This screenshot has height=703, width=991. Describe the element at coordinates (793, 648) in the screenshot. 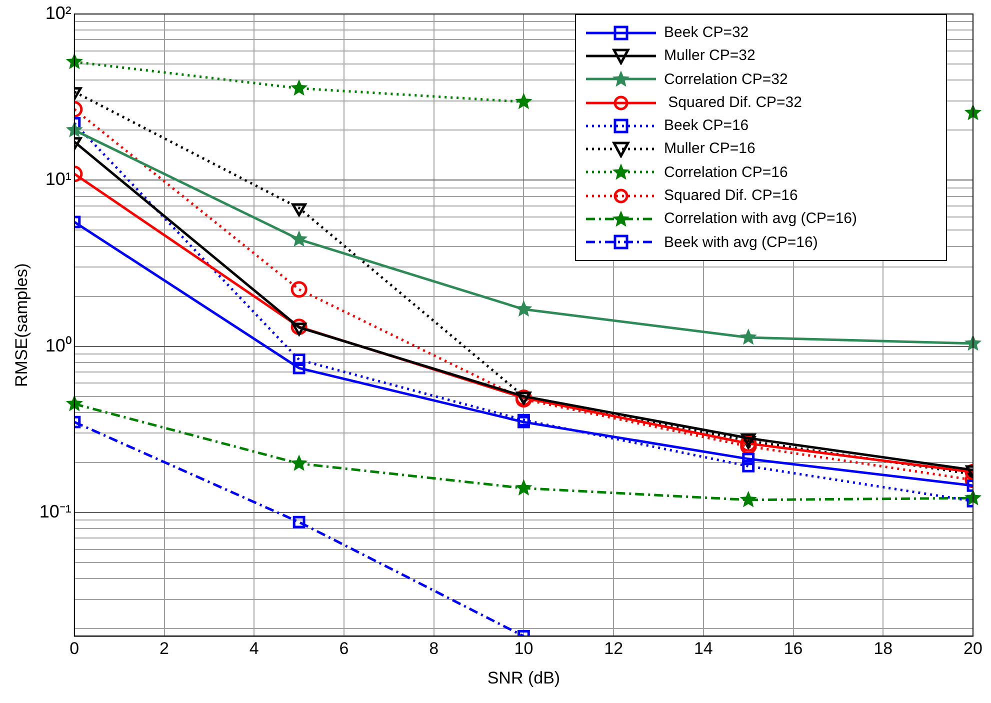

I see `x-tick-label: 16` at that location.